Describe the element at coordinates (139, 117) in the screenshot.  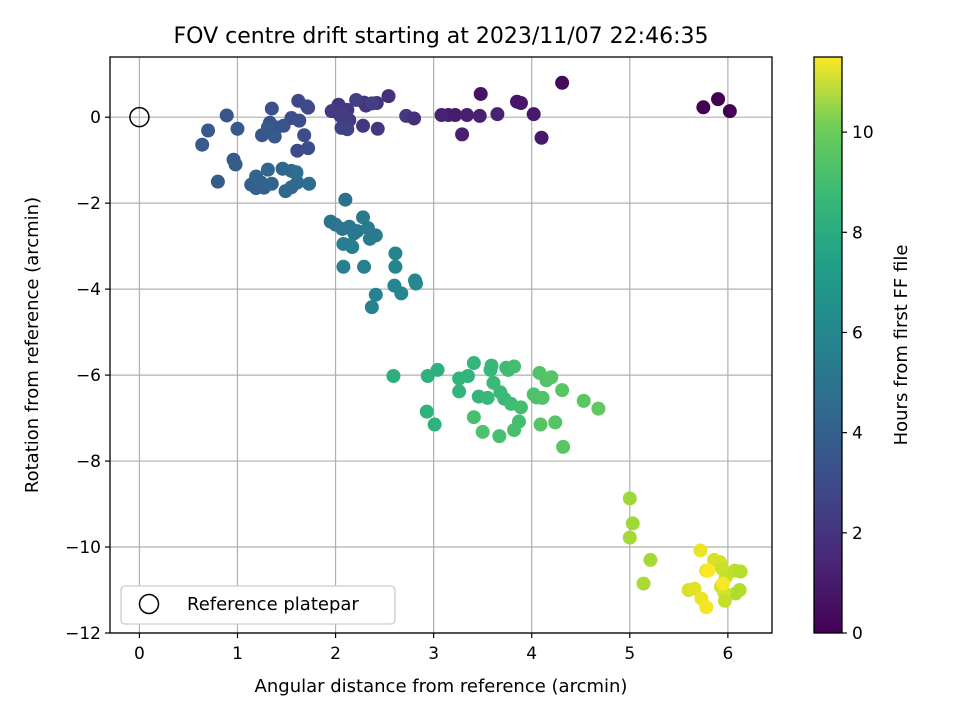
I see `reference-marker` at that location.